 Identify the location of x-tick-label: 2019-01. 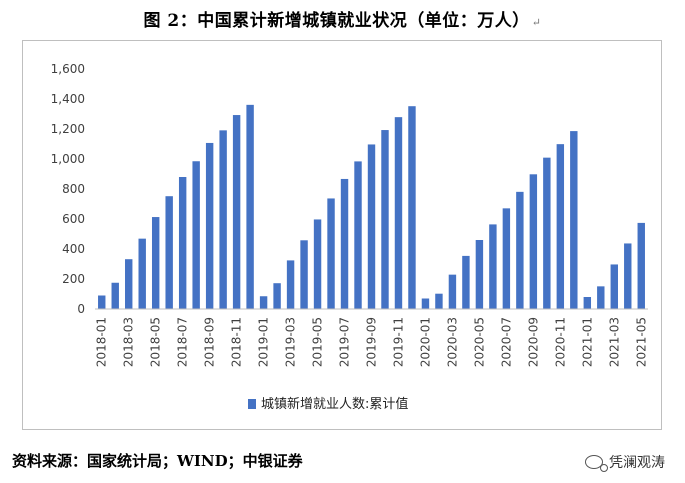
(264, 342).